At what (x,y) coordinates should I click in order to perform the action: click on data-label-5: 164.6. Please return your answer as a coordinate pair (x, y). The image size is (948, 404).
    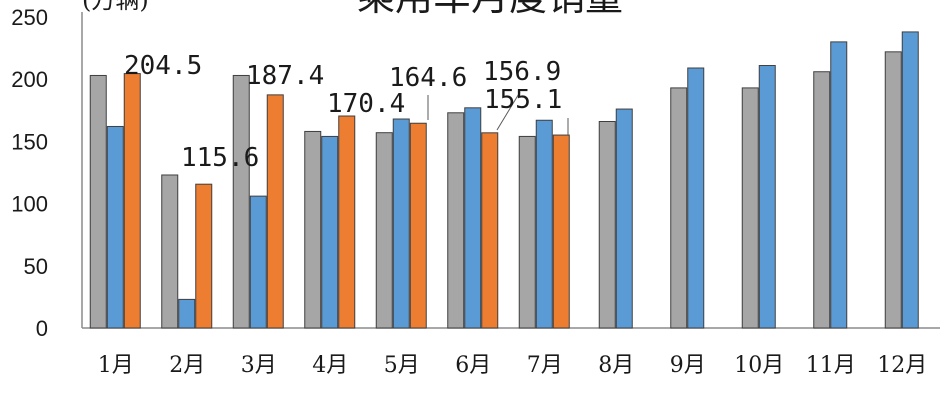
    Looking at the image, I should click on (428, 78).